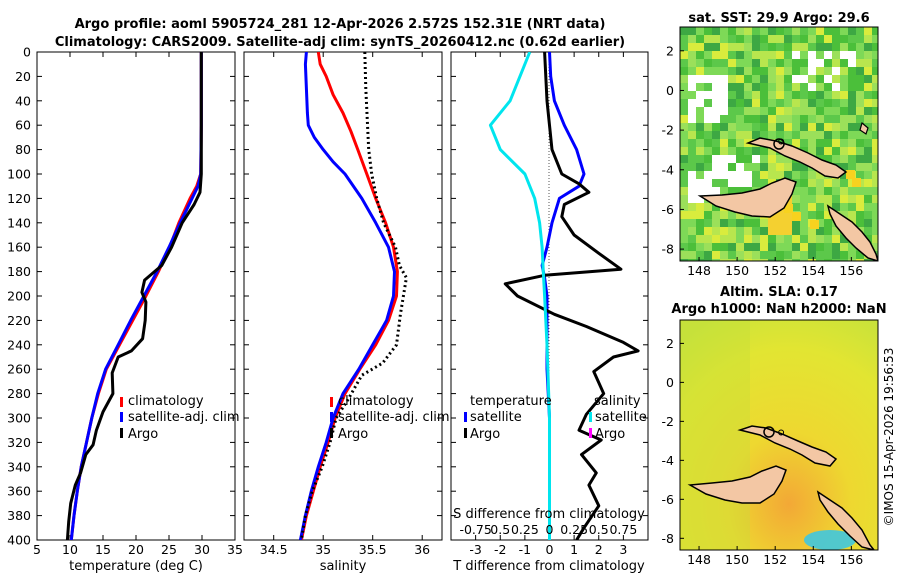  What do you see at coordinates (813, 270) in the screenshot?
I see `map-x-tick-label: 154` at bounding box center [813, 270].